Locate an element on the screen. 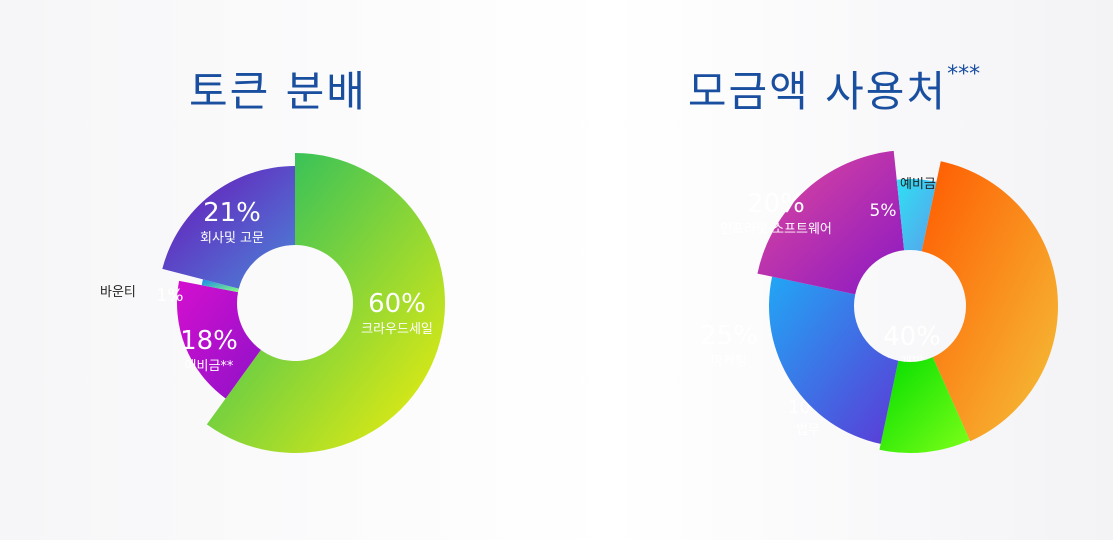 This screenshot has height=540, width=1113. slice-예비금-name-label: 예비금 is located at coordinates (918, 184).